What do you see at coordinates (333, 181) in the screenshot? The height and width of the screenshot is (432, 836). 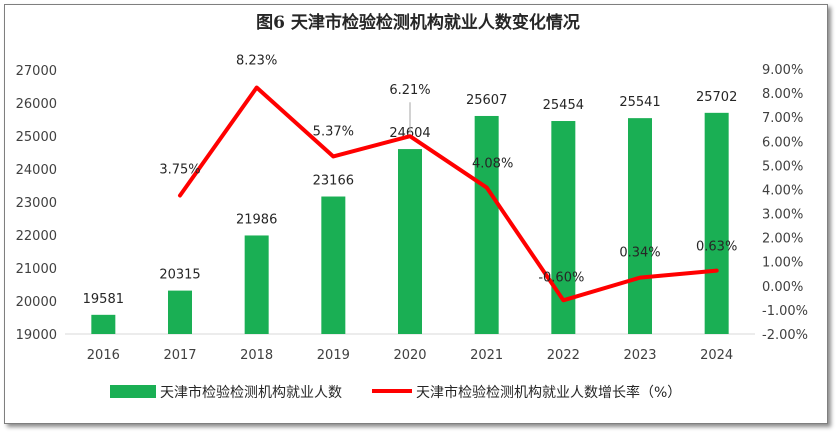 I see `bar-value-label: 23166` at bounding box center [333, 181].